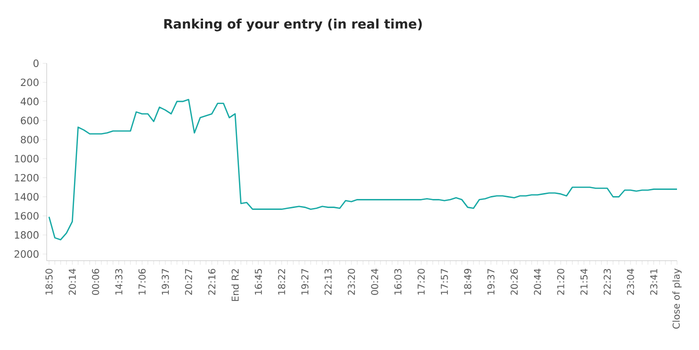 Image resolution: width=699 pixels, height=350 pixels. Describe the element at coordinates (468, 281) in the screenshot. I see `x-tick-label: 18:49` at that location.